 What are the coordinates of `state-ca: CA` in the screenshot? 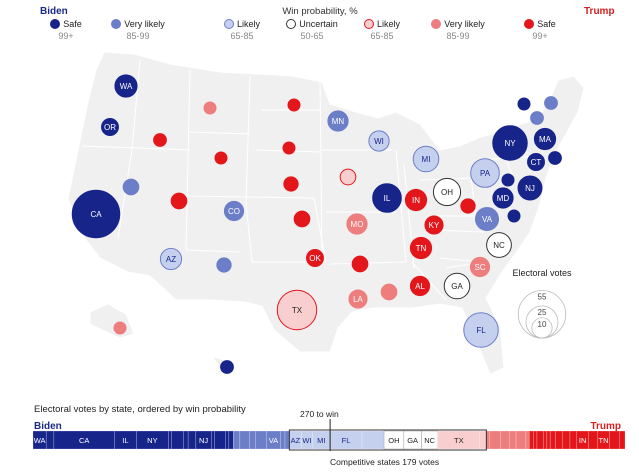 It's located at (96, 214).